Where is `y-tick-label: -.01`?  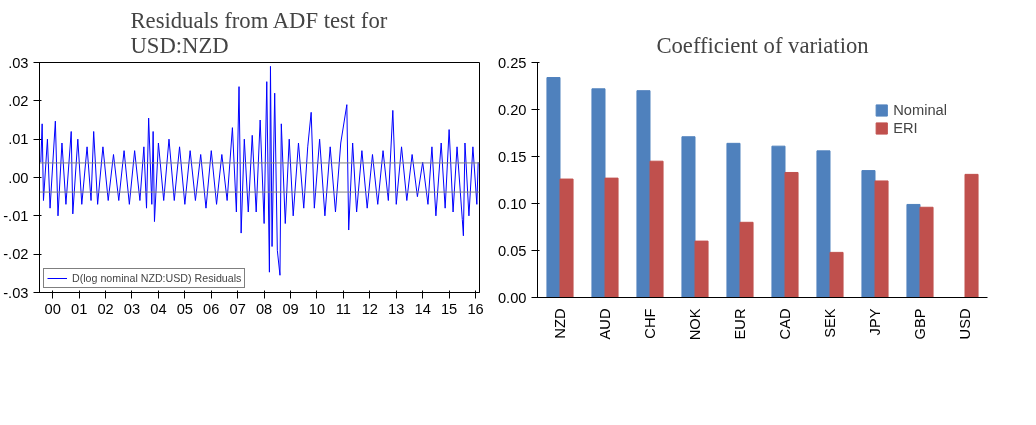
y-tick-label: -.01 is located at coordinates (16, 215).